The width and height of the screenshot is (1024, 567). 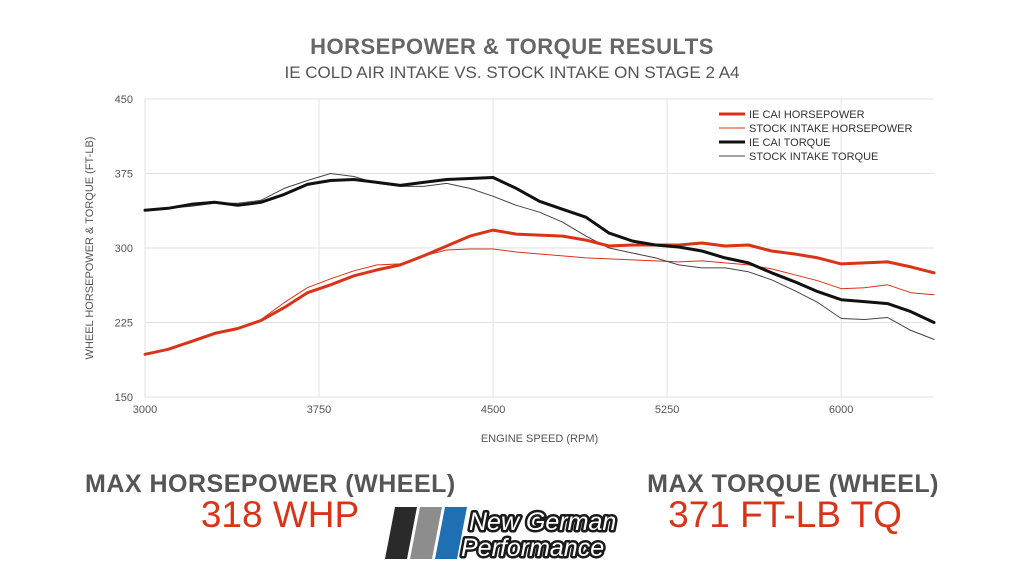 I want to click on x-tick-label: 5250, so click(x=667, y=410).